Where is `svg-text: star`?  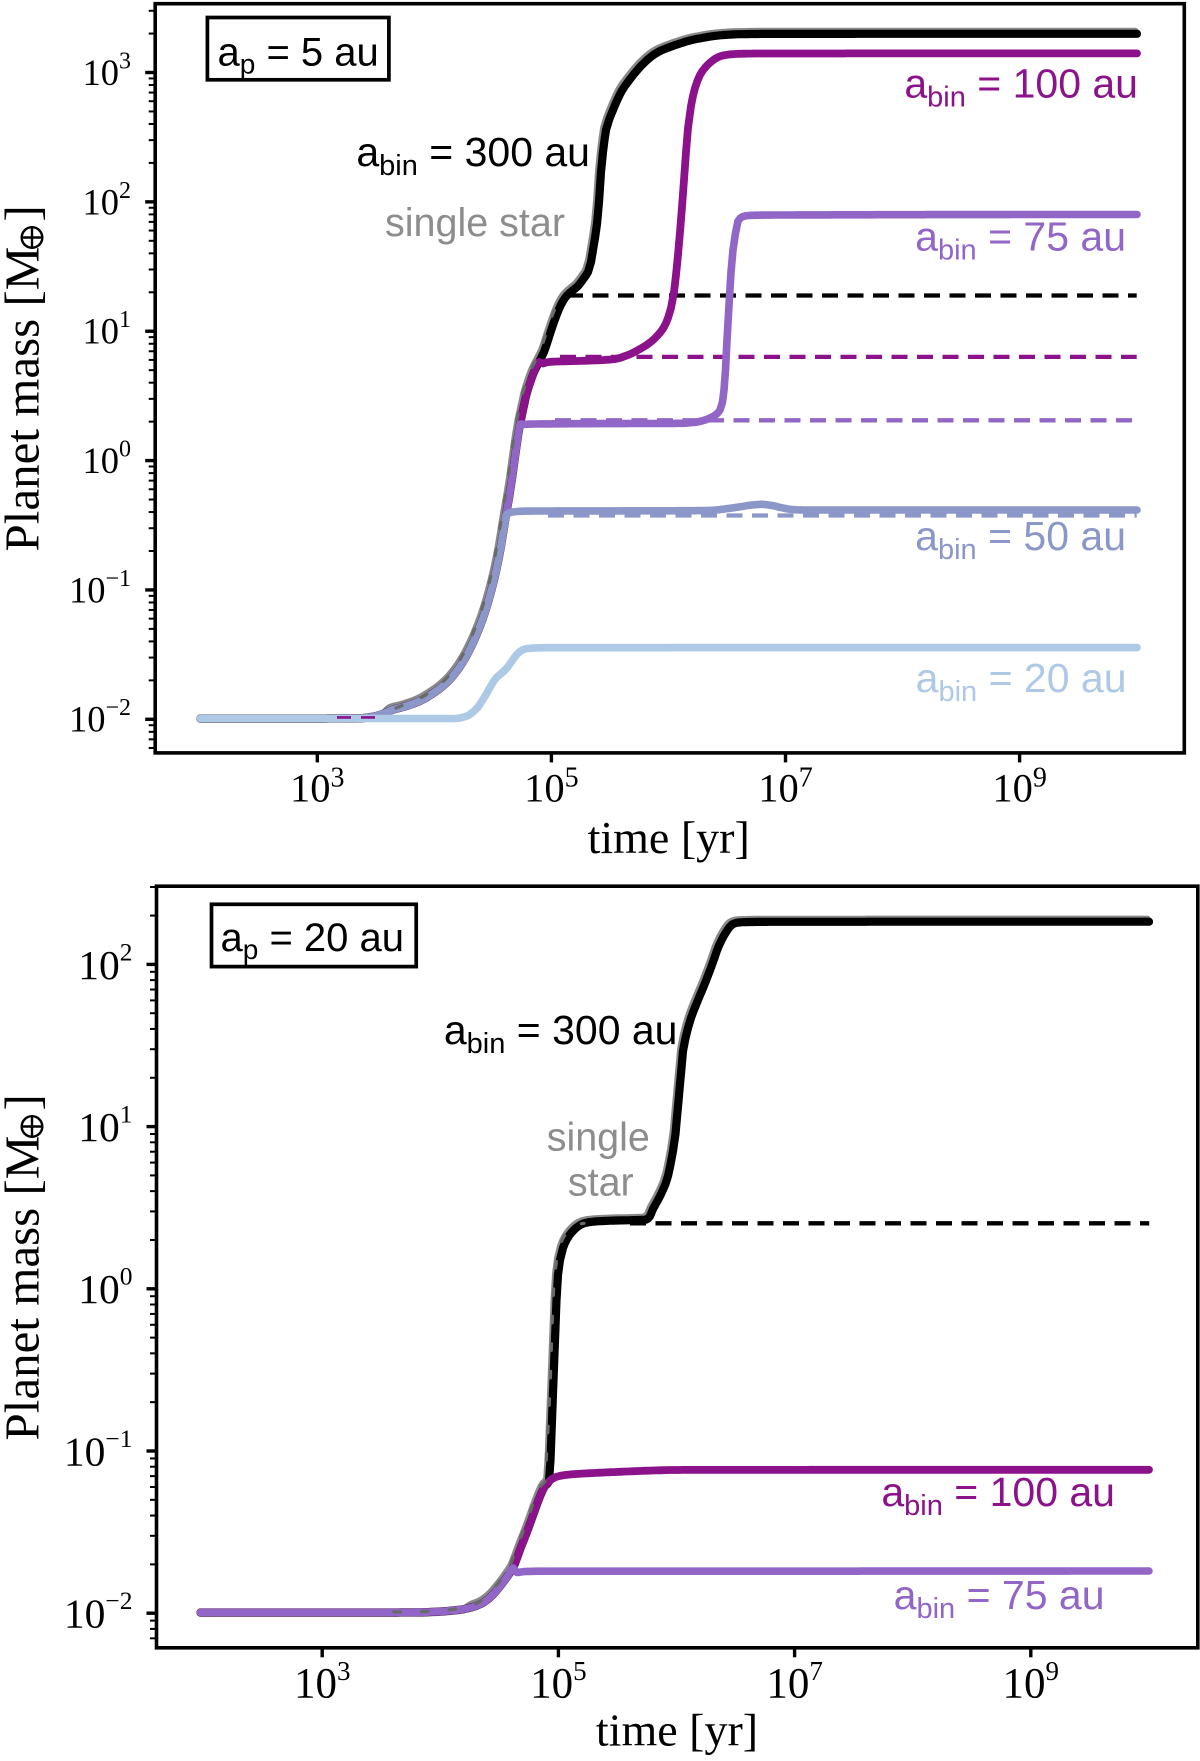 svg-text: star is located at coordinates (601, 1183).